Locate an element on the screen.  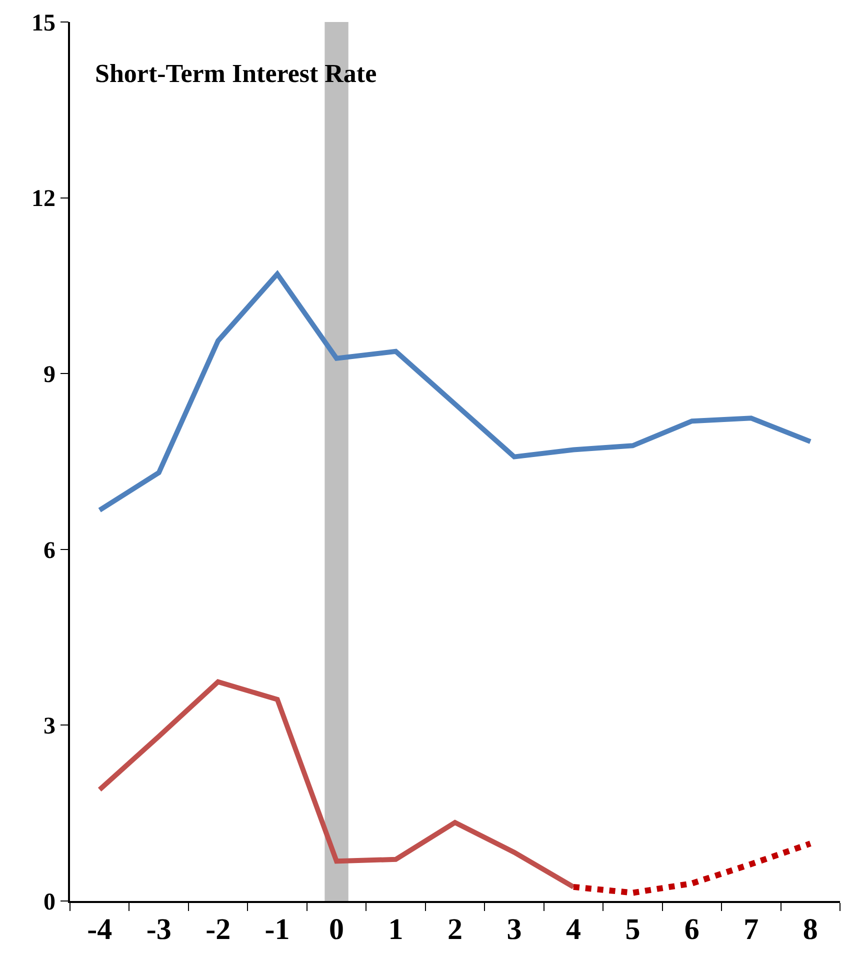
text: Short-Term Interest Rate is located at coordinates (236, 73).